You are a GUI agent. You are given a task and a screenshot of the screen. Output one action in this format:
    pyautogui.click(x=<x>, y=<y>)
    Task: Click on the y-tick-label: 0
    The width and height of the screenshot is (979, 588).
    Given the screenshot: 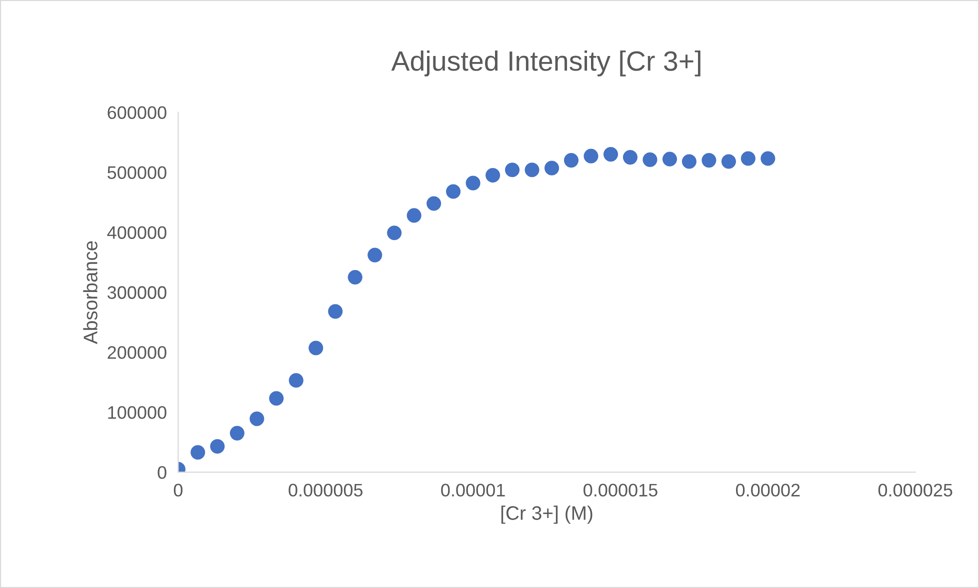 What is the action you would take?
    pyautogui.click(x=162, y=472)
    